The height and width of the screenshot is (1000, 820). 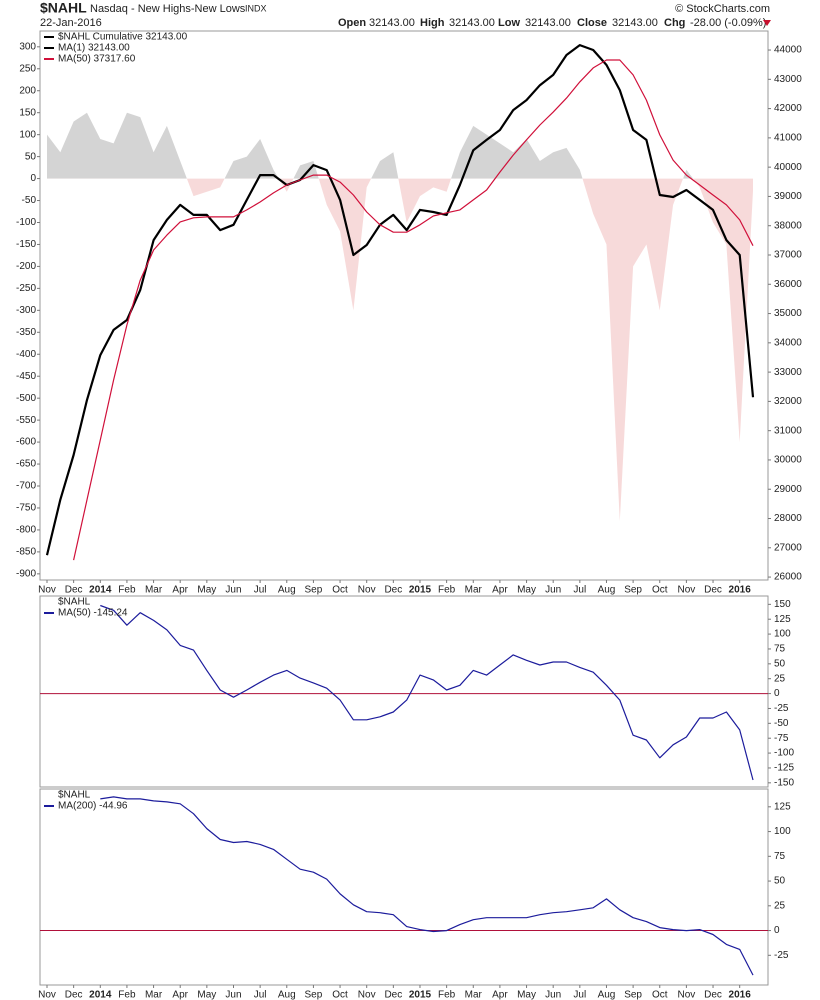 I want to click on y2-tick-label: 37000, so click(x=788, y=255).